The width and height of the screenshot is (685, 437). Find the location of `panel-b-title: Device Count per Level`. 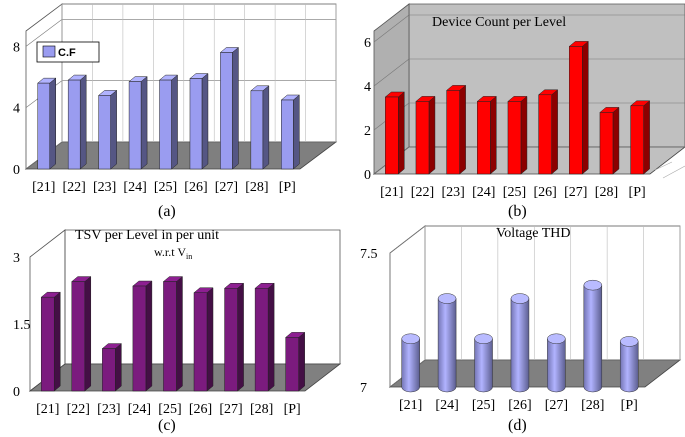

panel-b-title: Device Count per Level is located at coordinates (499, 22).